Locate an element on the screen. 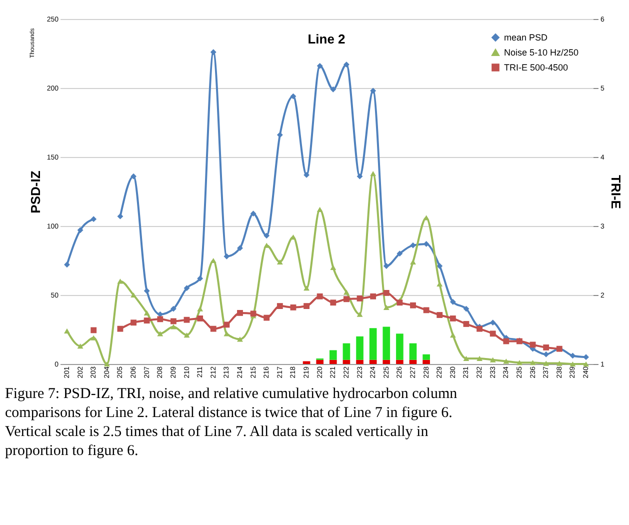 The image size is (629, 525). legend-label: Noise 5-10 Hz/250 is located at coordinates (541, 53).